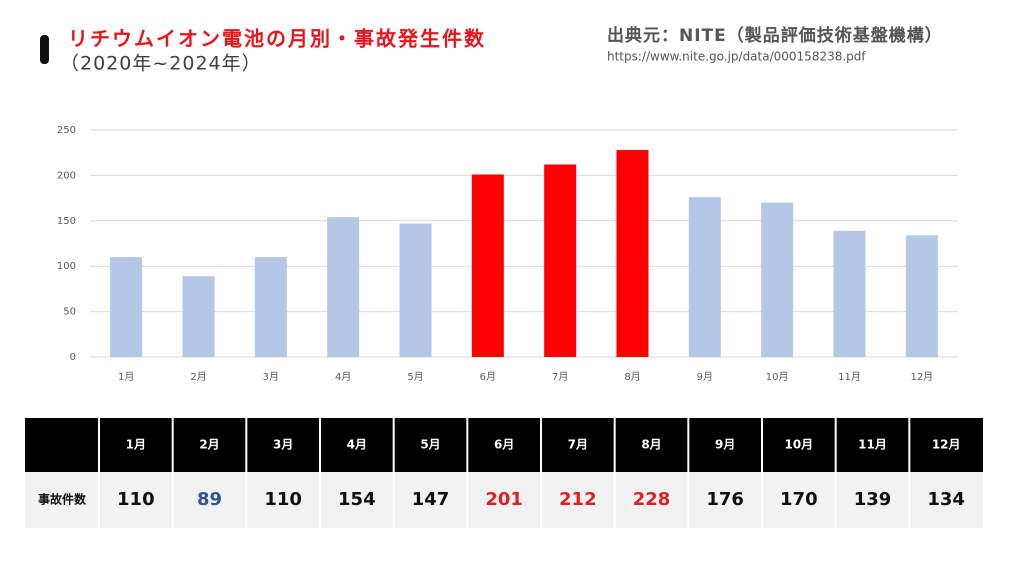 The height and width of the screenshot is (575, 1024). What do you see at coordinates (488, 377) in the screenshot?
I see `x-tick-label: 6月` at bounding box center [488, 377].